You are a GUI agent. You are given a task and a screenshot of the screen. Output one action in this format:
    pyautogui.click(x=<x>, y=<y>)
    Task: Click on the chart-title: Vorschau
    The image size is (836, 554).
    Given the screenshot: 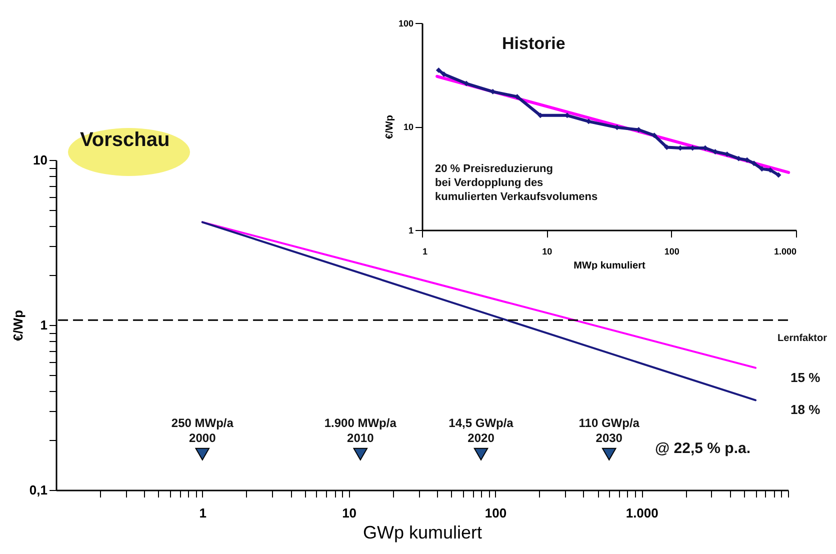 What is the action you would take?
    pyautogui.click(x=125, y=140)
    